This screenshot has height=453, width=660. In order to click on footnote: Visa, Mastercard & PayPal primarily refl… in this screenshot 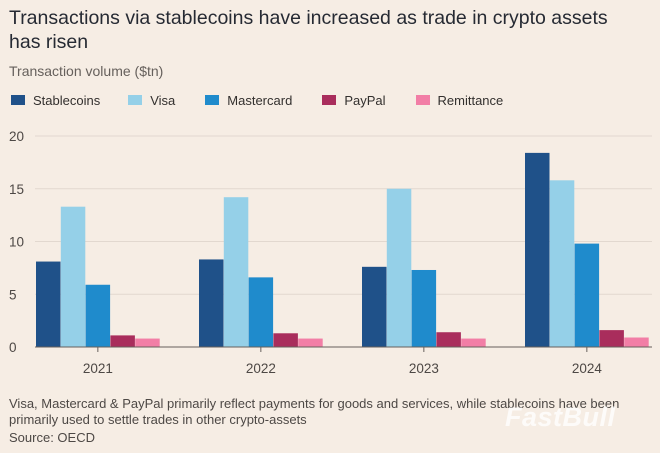, I will do `click(314, 411)`.